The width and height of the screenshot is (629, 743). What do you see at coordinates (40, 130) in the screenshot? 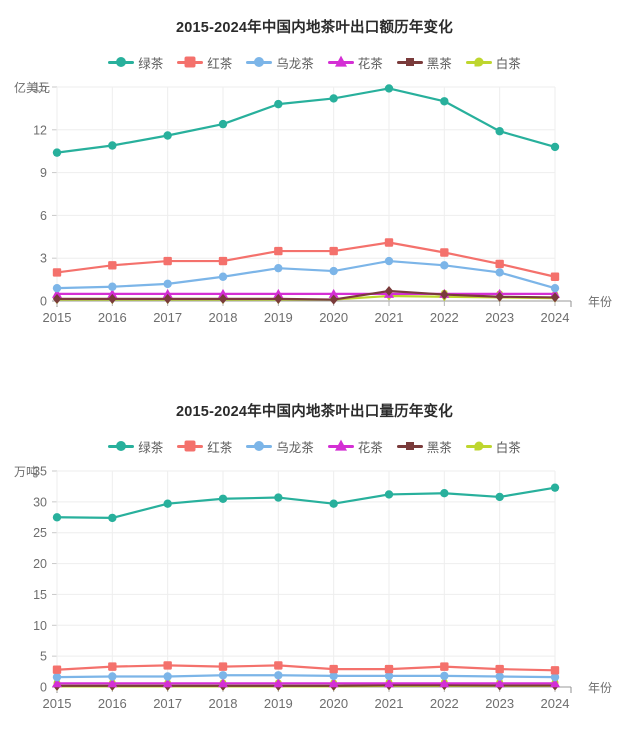
I see `y-axis-tick-label: 12` at bounding box center [40, 130].